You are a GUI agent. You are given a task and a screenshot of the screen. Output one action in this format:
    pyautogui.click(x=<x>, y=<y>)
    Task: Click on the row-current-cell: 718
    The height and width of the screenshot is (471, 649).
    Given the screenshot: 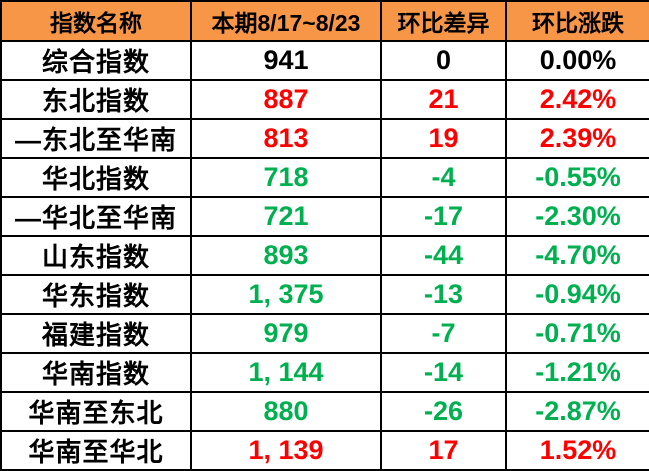 What is the action you would take?
    pyautogui.click(x=286, y=177)
    